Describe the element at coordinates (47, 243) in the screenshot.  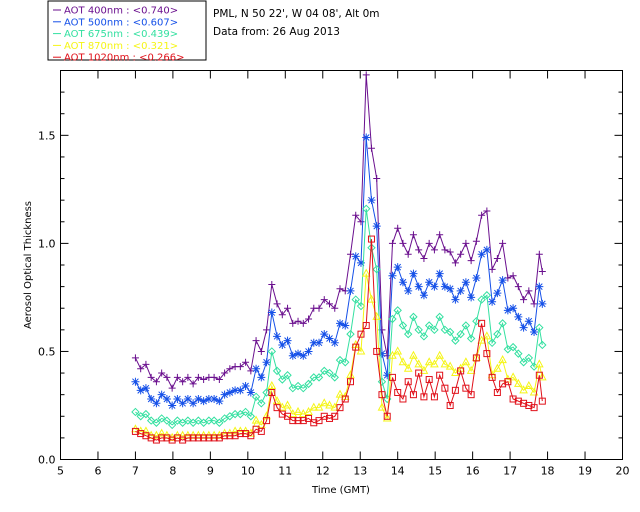
I see `y-tick-label: 1.0` at that location.